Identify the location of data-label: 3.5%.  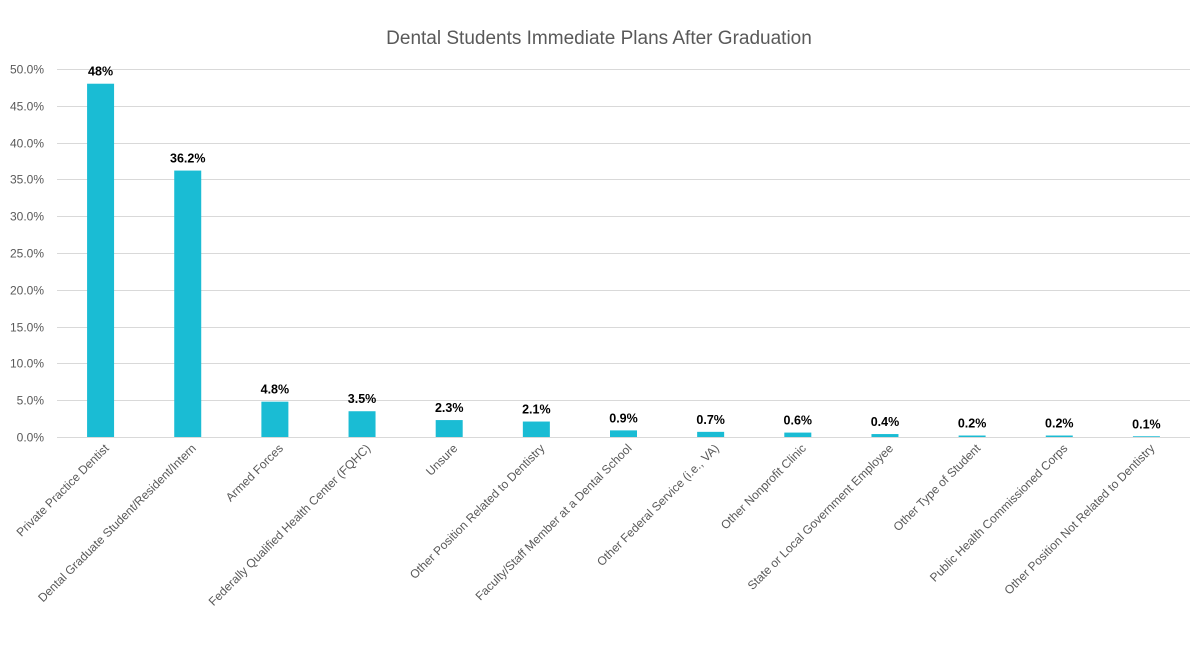
(362, 399).